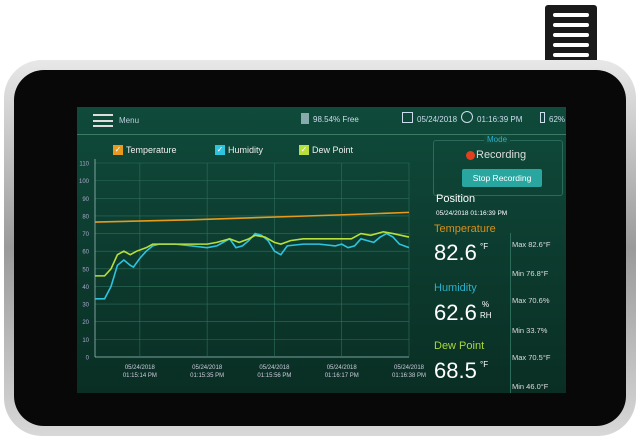 The height and width of the screenshot is (447, 640). I want to click on dew-point-label: Dew Point, so click(459, 346).